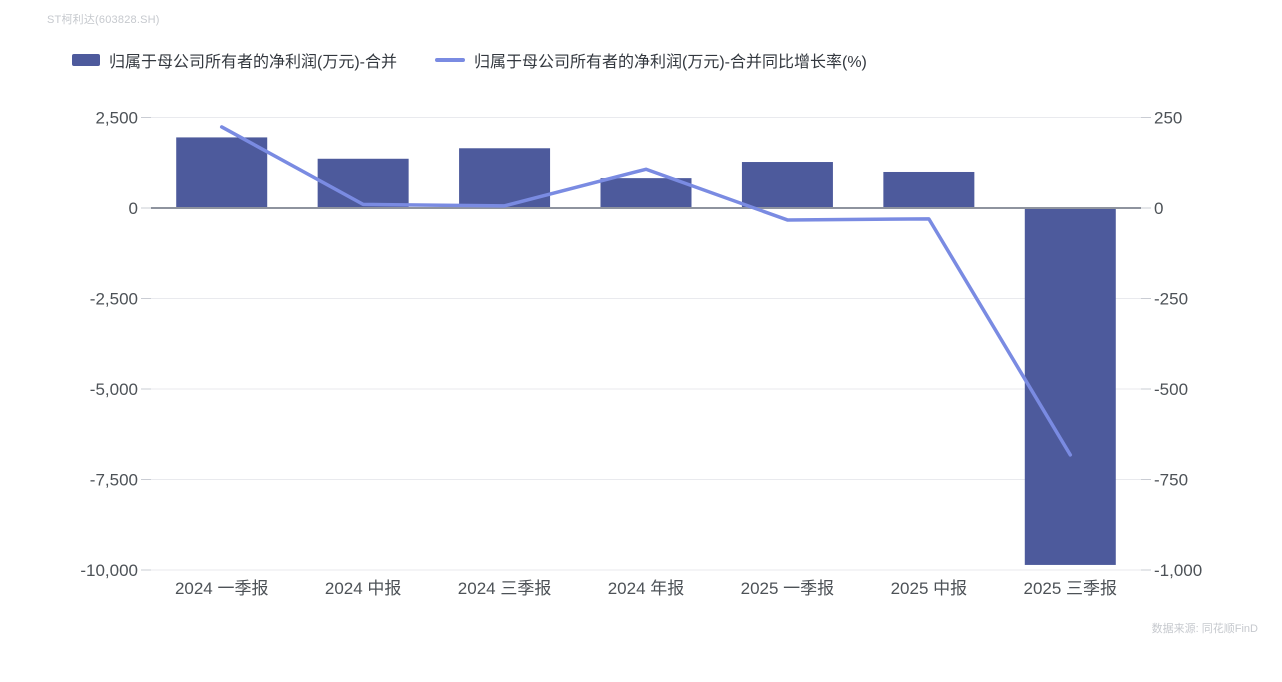  Describe the element at coordinates (788, 588) in the screenshot. I see `x-axis-label: 2025 一季报` at that location.